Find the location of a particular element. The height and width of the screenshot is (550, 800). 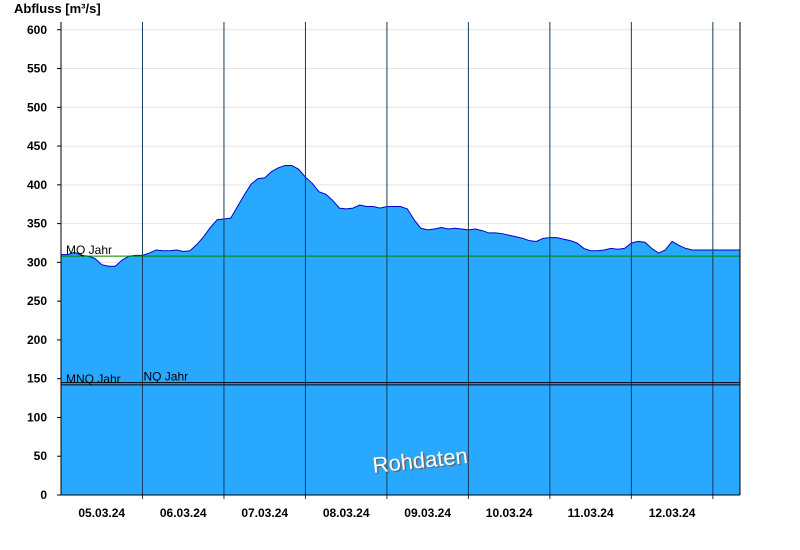

y-tick-label: 150 is located at coordinates (37, 379).